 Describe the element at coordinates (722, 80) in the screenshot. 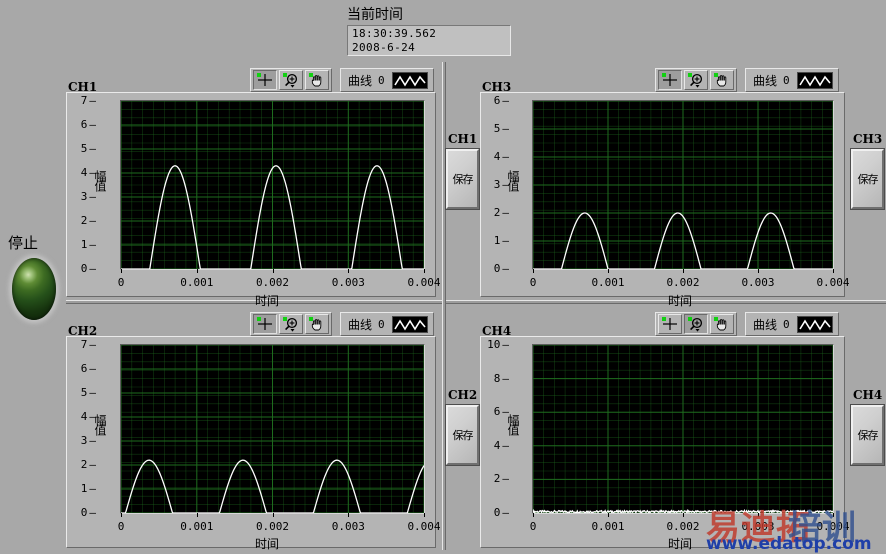

I see `pan-tool-ch3` at that location.